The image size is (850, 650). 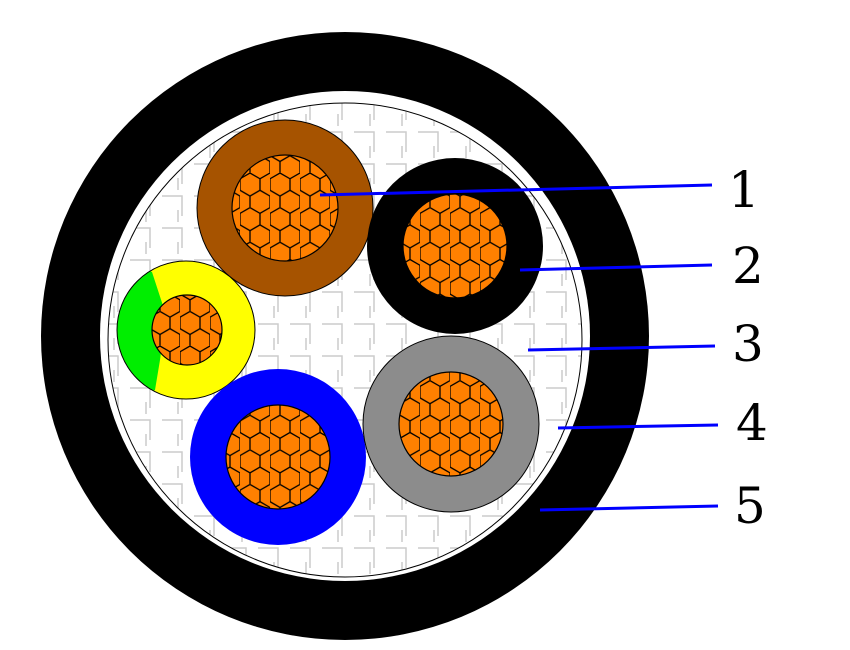 I want to click on core-gray, so click(x=451, y=424).